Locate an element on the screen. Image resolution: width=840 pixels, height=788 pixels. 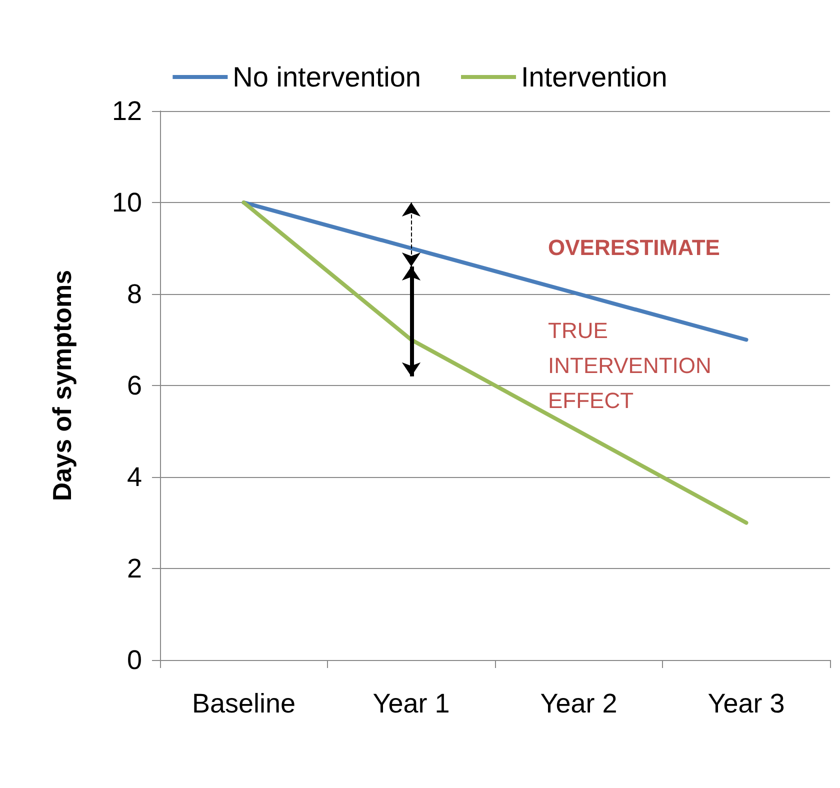
x-tick-label: Year 1 is located at coordinates (411, 703).